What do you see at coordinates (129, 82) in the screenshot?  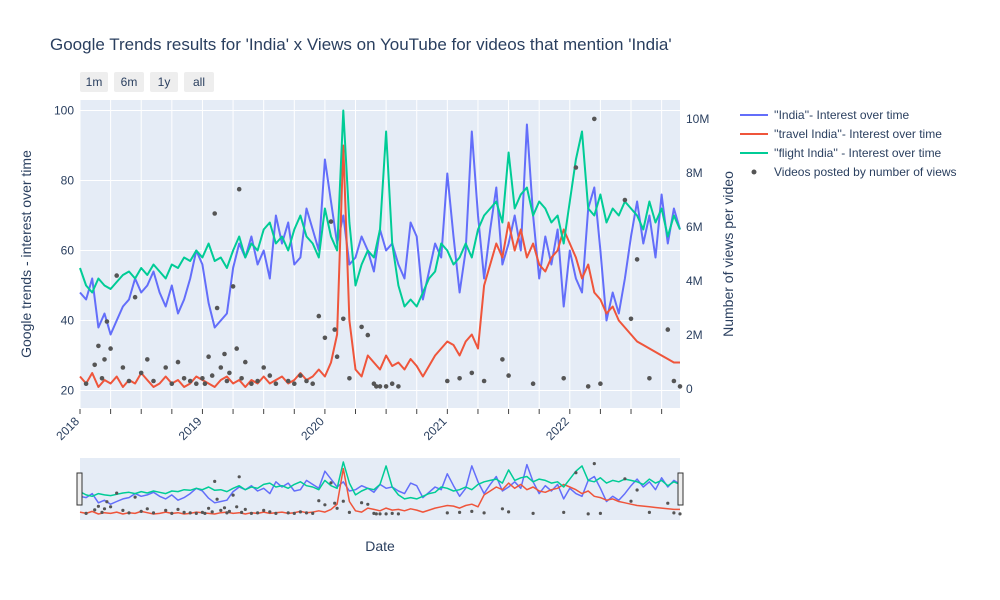 I see `range-button-6m: 6m` at bounding box center [129, 82].